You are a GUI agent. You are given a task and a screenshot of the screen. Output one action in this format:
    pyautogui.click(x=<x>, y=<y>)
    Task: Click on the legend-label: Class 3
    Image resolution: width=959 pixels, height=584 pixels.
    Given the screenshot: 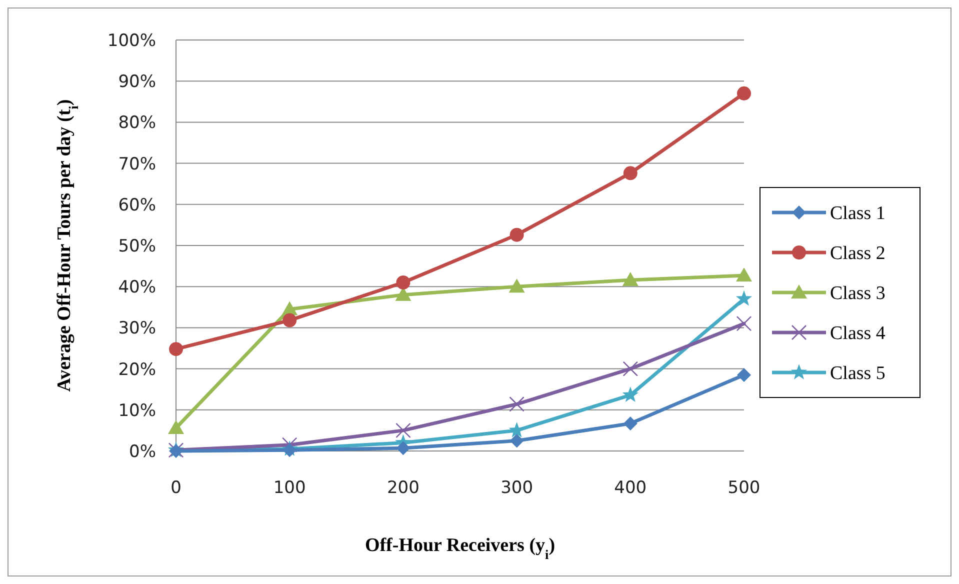 What is the action you would take?
    pyautogui.click(x=858, y=293)
    